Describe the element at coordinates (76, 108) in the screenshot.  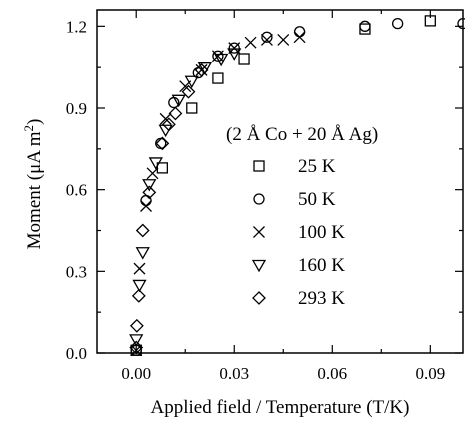
I see `y-tick-label: 0.9` at that location.